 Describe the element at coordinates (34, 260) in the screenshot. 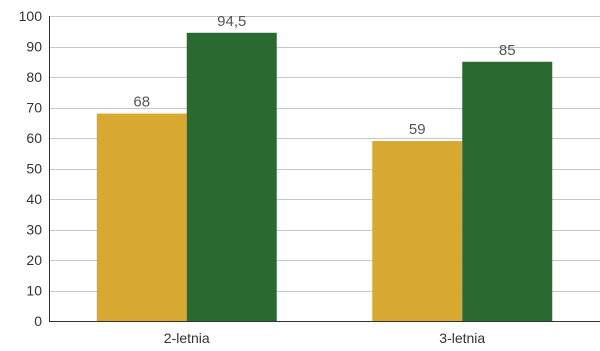

I see `y-tick-label: 20` at that location.